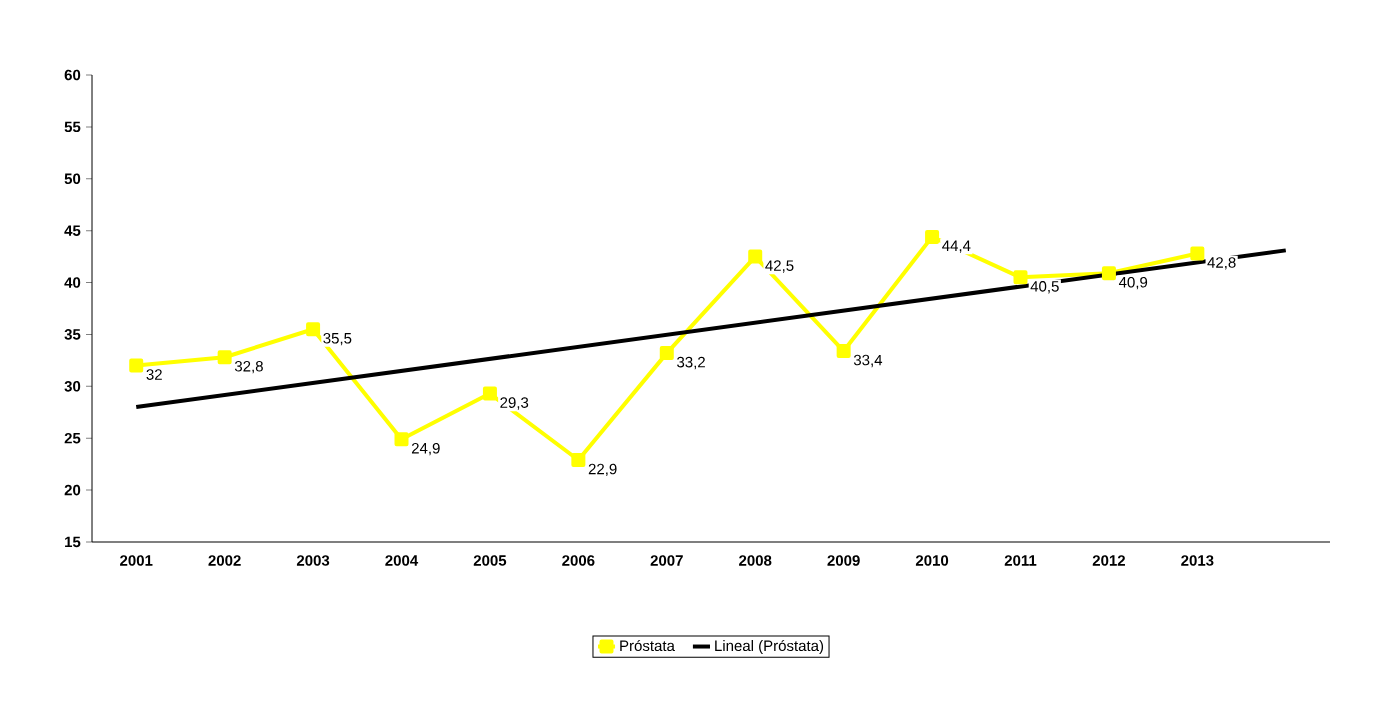 The height and width of the screenshot is (708, 1395). What do you see at coordinates (769, 647) in the screenshot?
I see `legend-label: Lineal (Próstata)` at bounding box center [769, 647].